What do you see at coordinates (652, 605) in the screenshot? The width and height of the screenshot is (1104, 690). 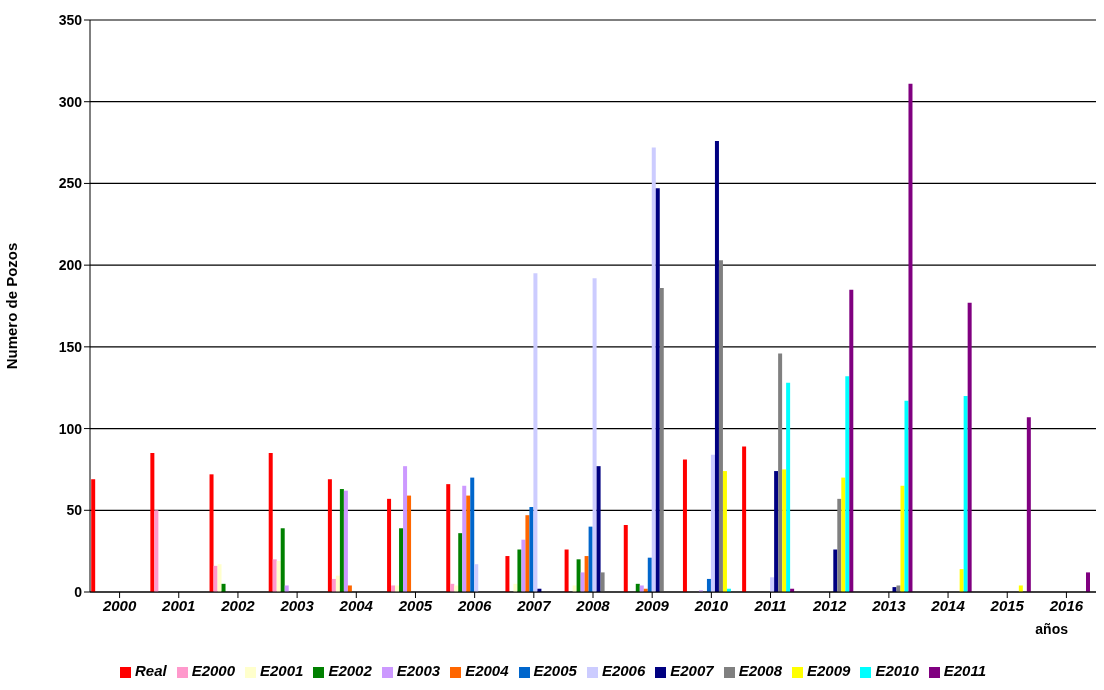 I see `x-tick-label: 2009` at bounding box center [652, 605].